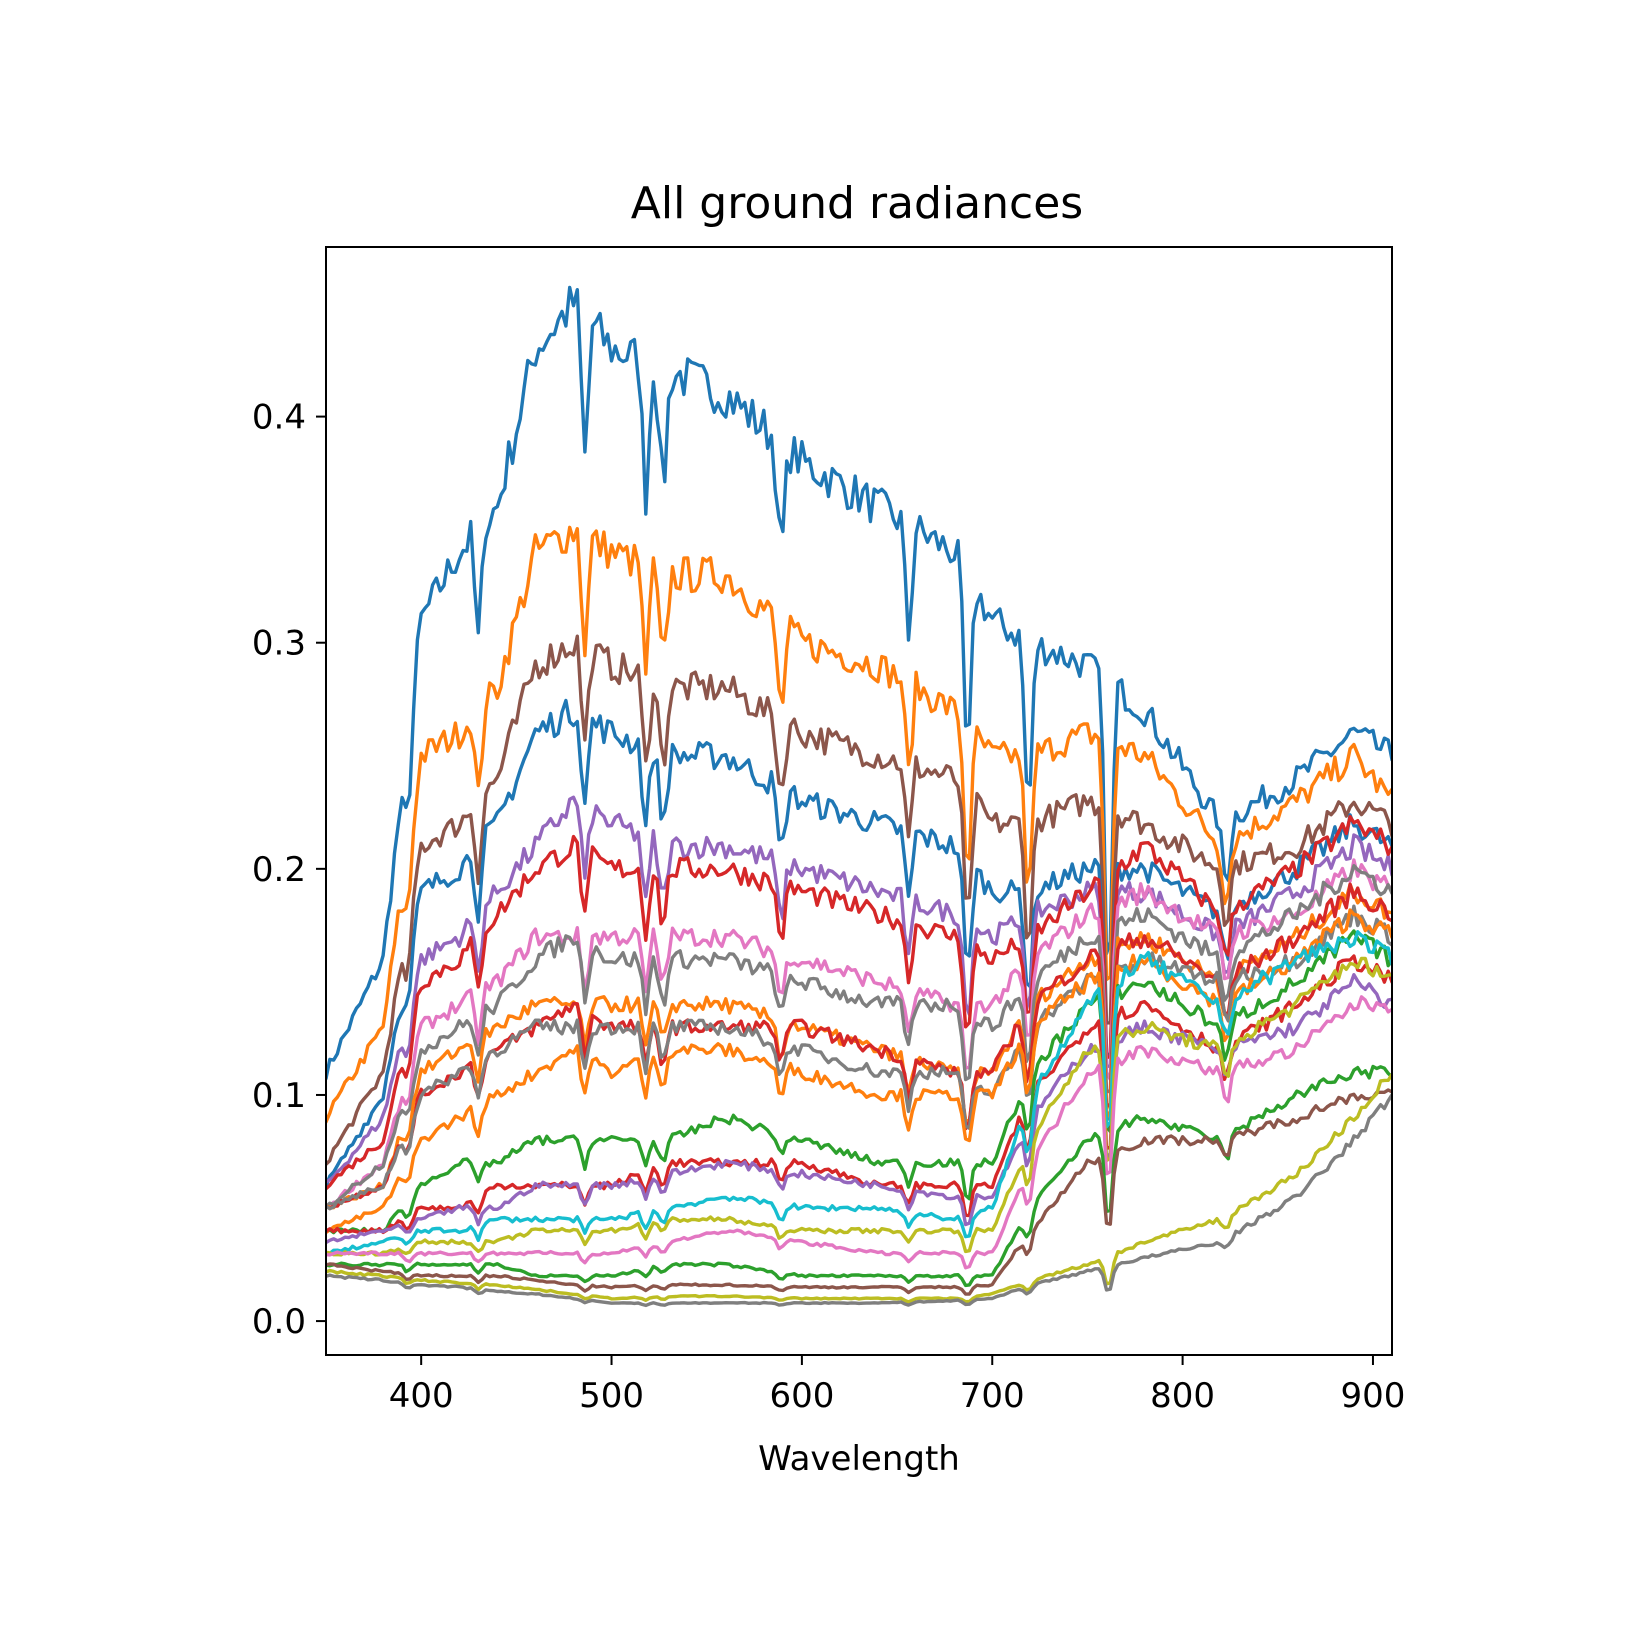  What do you see at coordinates (279, 644) in the screenshot?
I see `y-tick-label: 0.3` at bounding box center [279, 644].